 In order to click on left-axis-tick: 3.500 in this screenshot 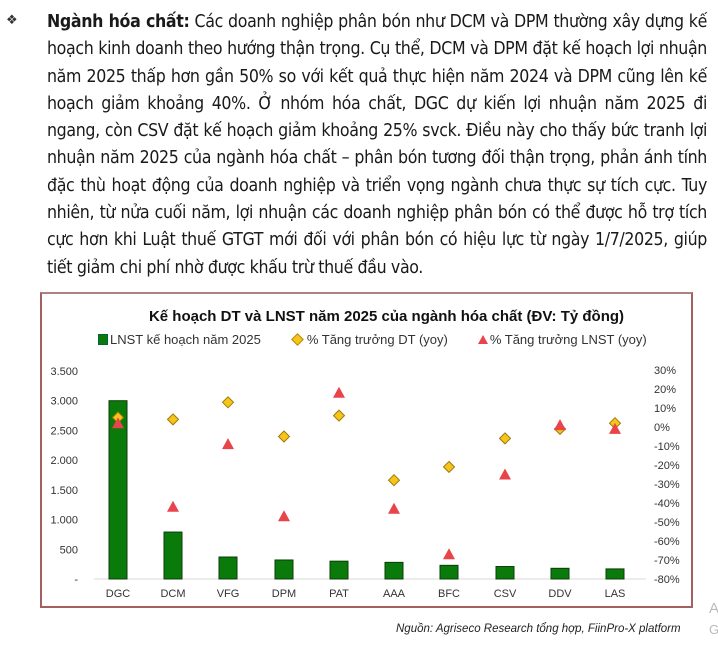, I will do `click(64, 372)`.